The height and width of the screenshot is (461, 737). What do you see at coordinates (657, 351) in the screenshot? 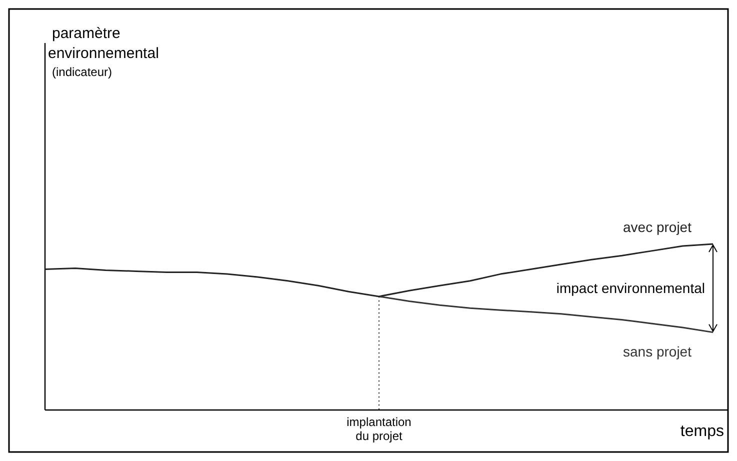
I see `series-label: sans projet` at bounding box center [657, 351].